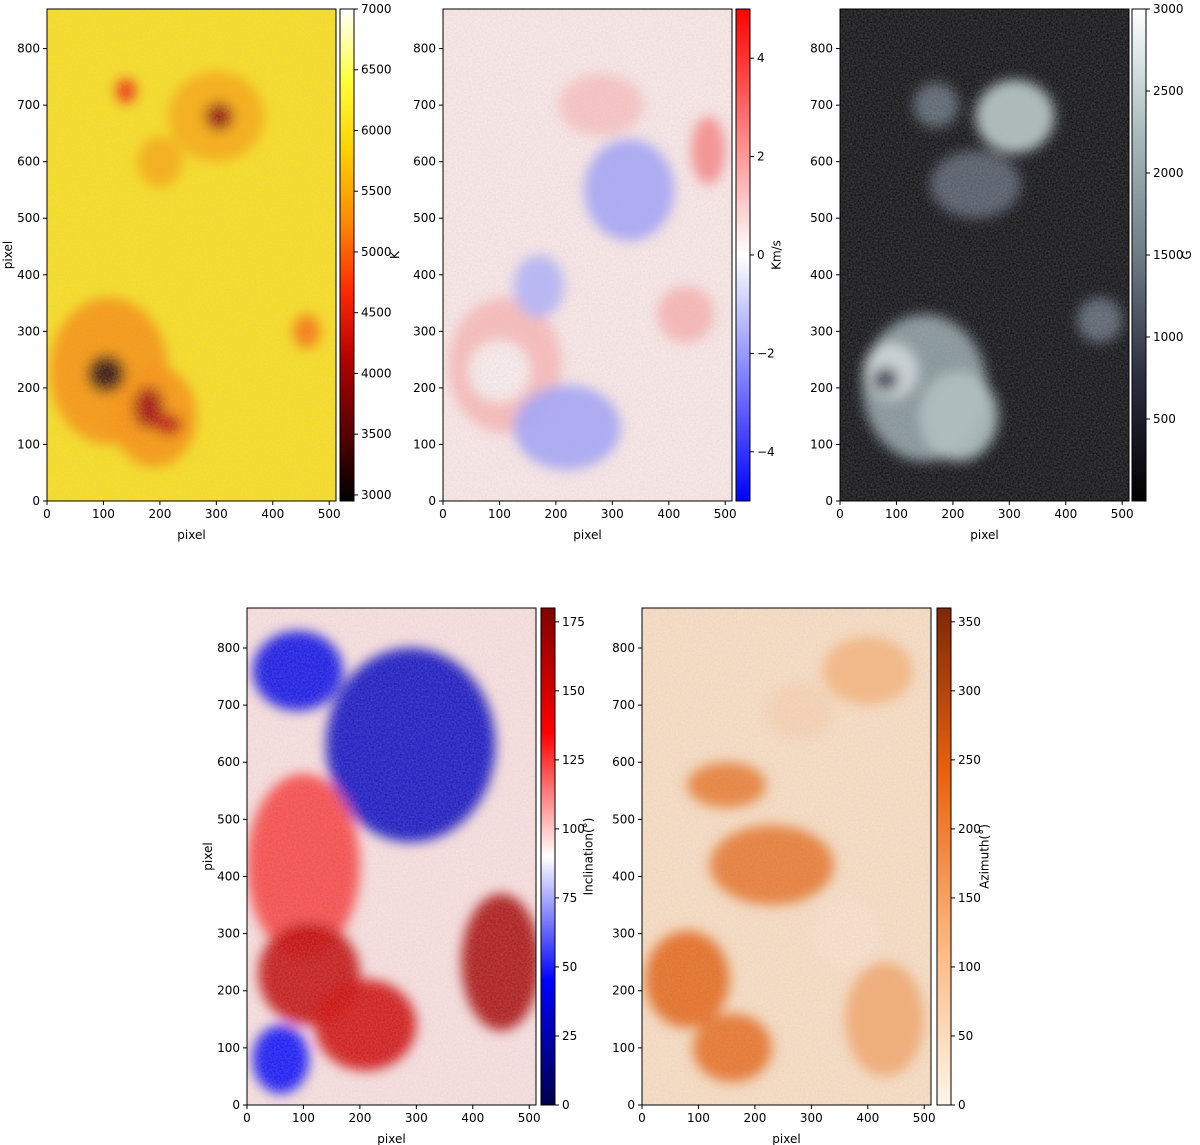 The image size is (1200, 1145). Describe the element at coordinates (395, 254) in the screenshot. I see `colorbar-label: K` at that location.